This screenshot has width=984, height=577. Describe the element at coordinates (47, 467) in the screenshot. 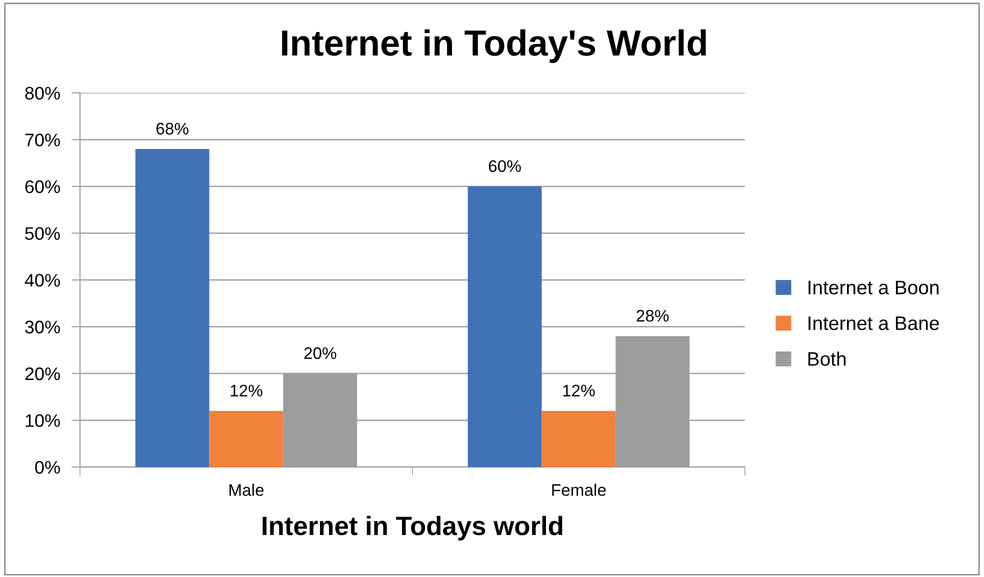

I see `y-tick-label: 0%` at that location.